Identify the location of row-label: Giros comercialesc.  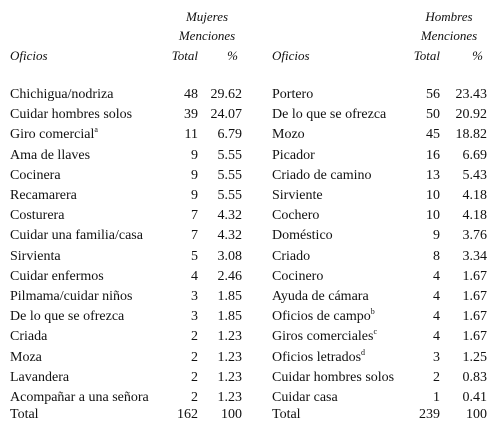
(325, 336).